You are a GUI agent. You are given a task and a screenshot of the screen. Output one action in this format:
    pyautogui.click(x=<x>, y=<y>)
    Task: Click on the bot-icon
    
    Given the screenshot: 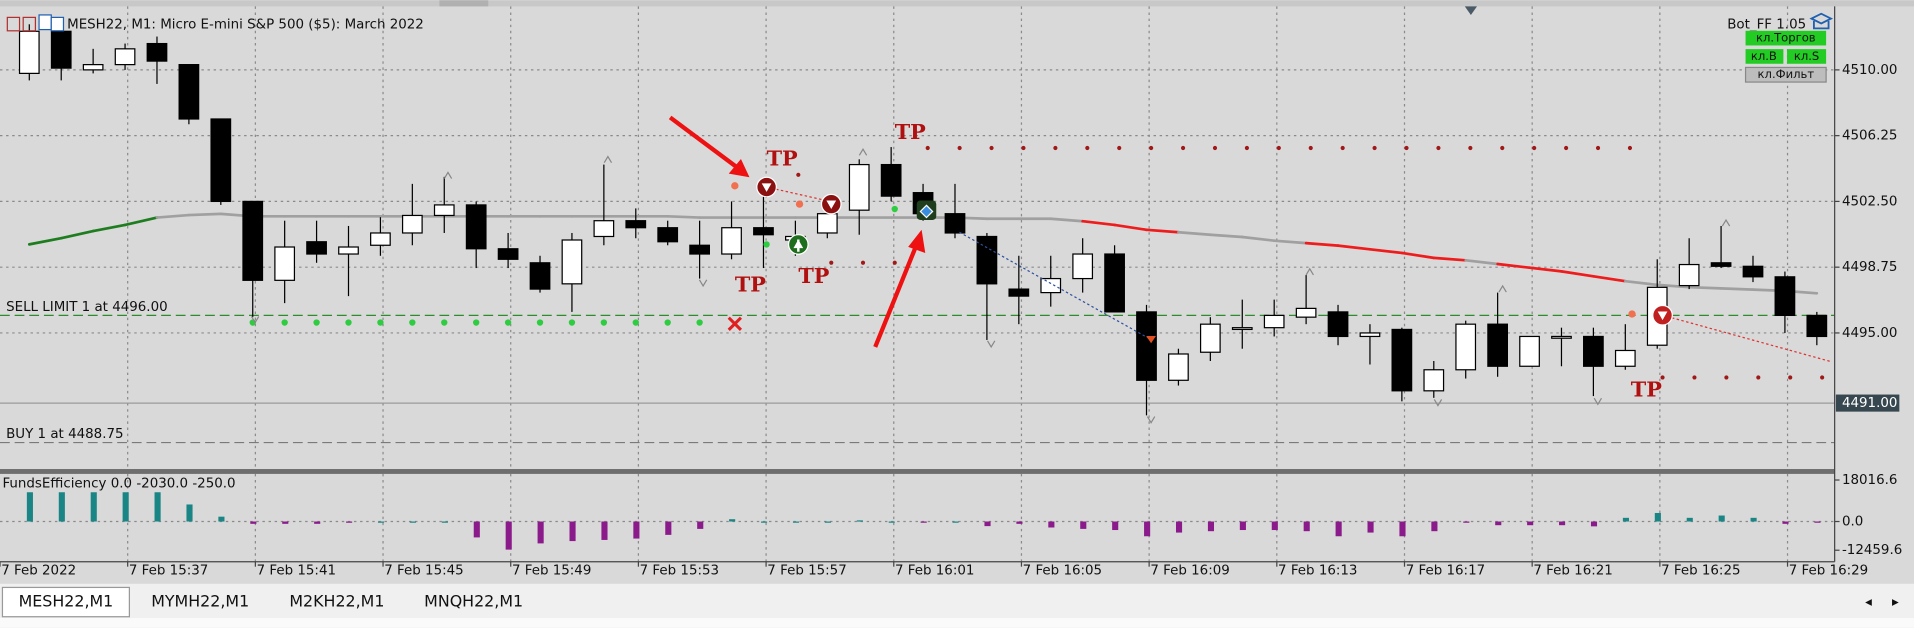 What is the action you would take?
    pyautogui.click(x=1821, y=21)
    